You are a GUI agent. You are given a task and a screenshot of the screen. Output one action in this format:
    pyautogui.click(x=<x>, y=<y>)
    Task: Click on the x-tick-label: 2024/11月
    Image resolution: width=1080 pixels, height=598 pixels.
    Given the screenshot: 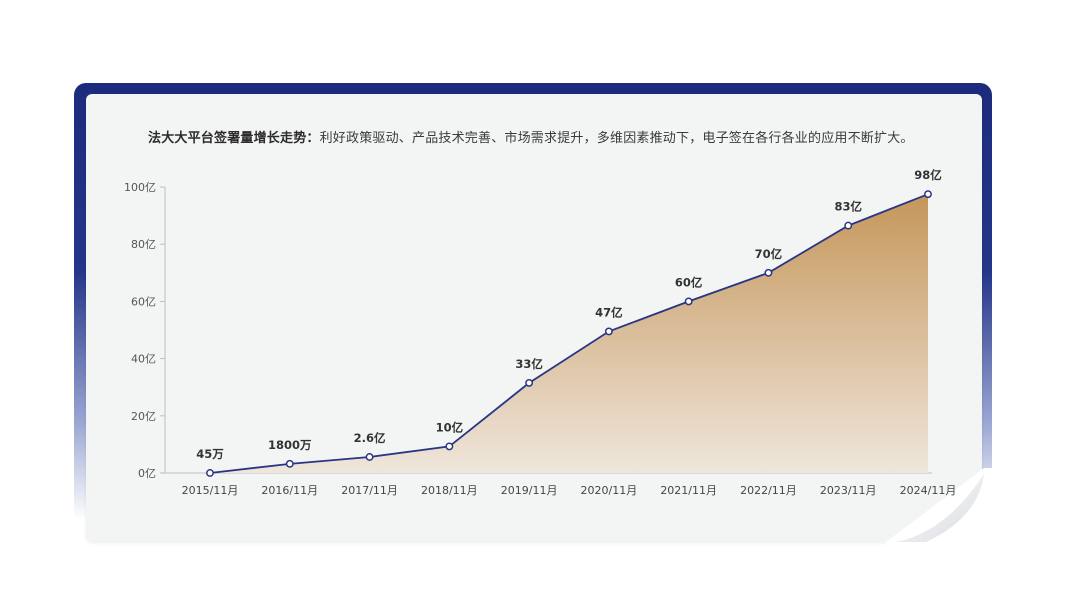 What is the action you would take?
    pyautogui.click(x=928, y=490)
    